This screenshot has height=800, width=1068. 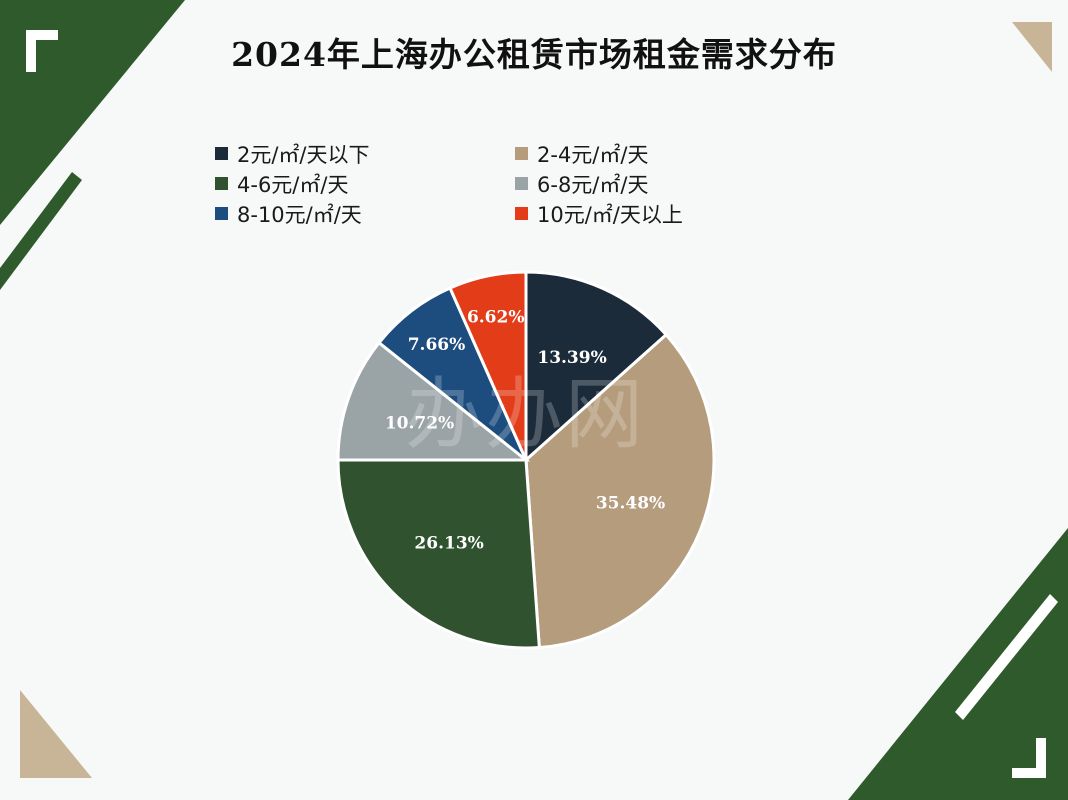 What do you see at coordinates (571, 358) in the screenshot?
I see `pie-data-label: 13.39%` at bounding box center [571, 358].